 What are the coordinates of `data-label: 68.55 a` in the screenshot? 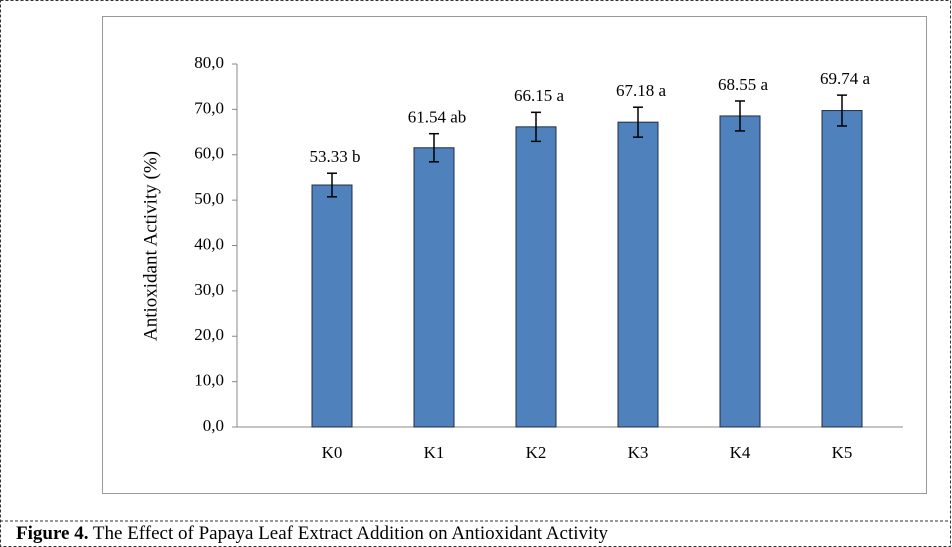 It's located at (743, 84).